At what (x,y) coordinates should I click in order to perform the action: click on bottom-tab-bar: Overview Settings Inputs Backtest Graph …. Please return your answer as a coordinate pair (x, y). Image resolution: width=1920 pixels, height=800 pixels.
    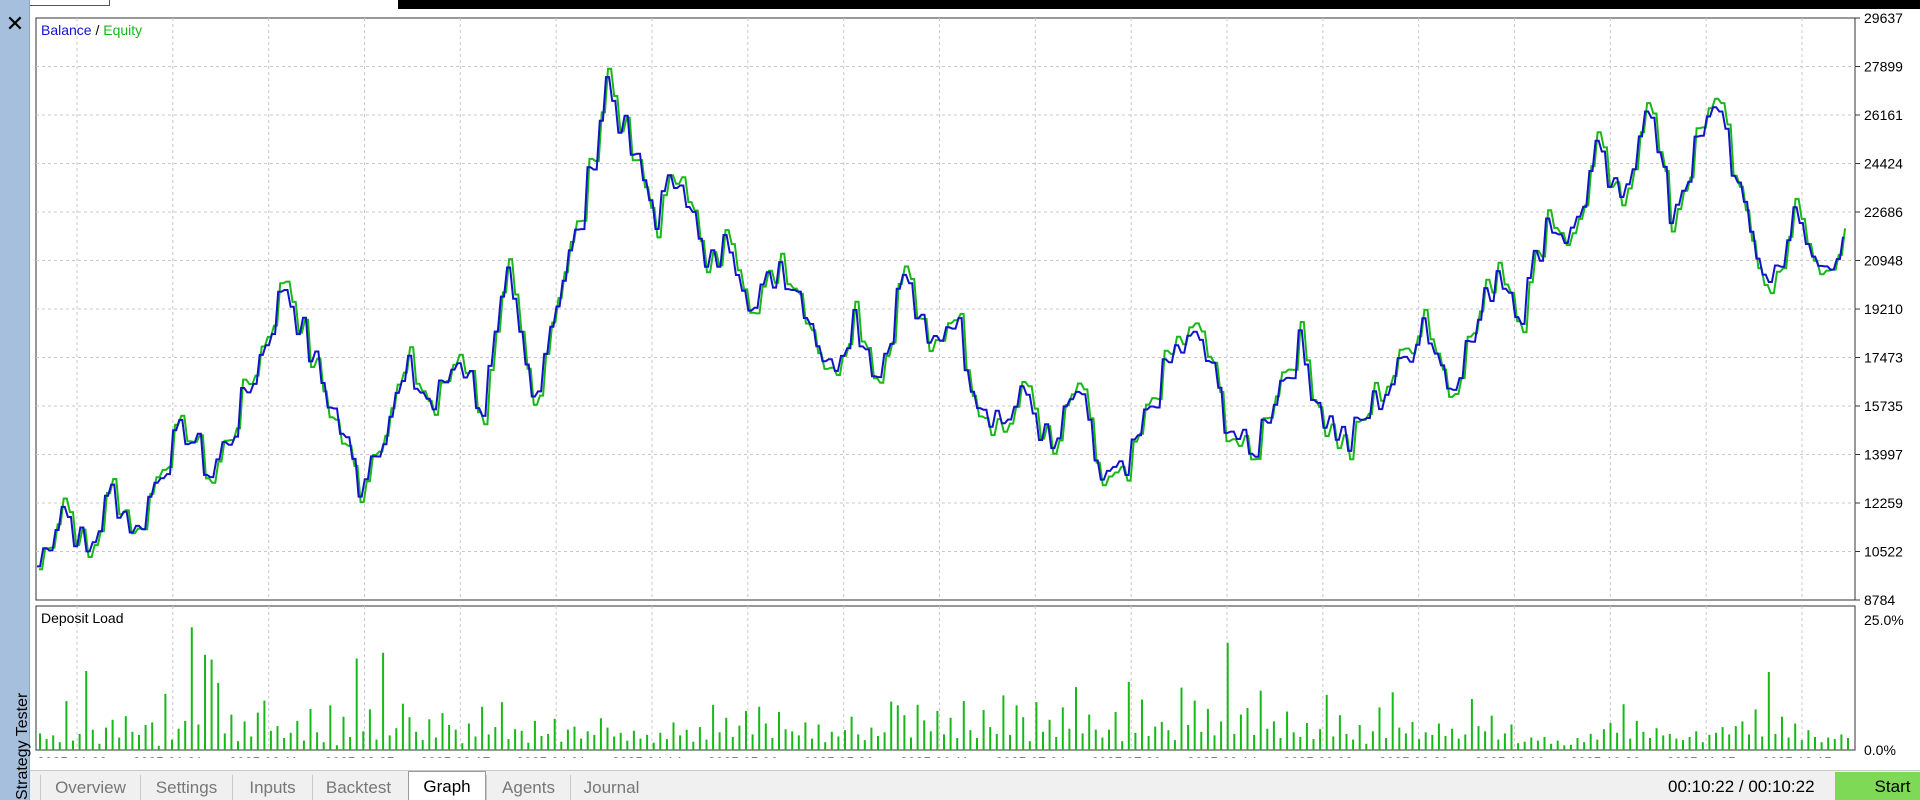
    Looking at the image, I should click on (975, 785).